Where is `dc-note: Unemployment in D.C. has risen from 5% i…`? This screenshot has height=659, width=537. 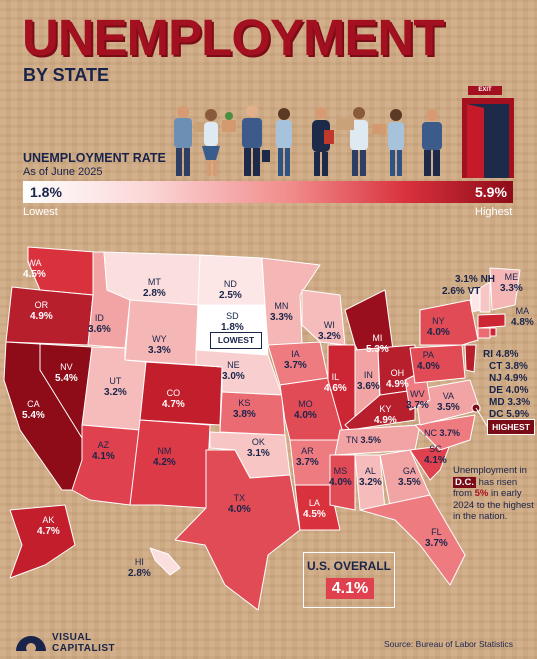 dc-note: Unemployment in D.C. has risen from 5% i… is located at coordinates (493, 493).